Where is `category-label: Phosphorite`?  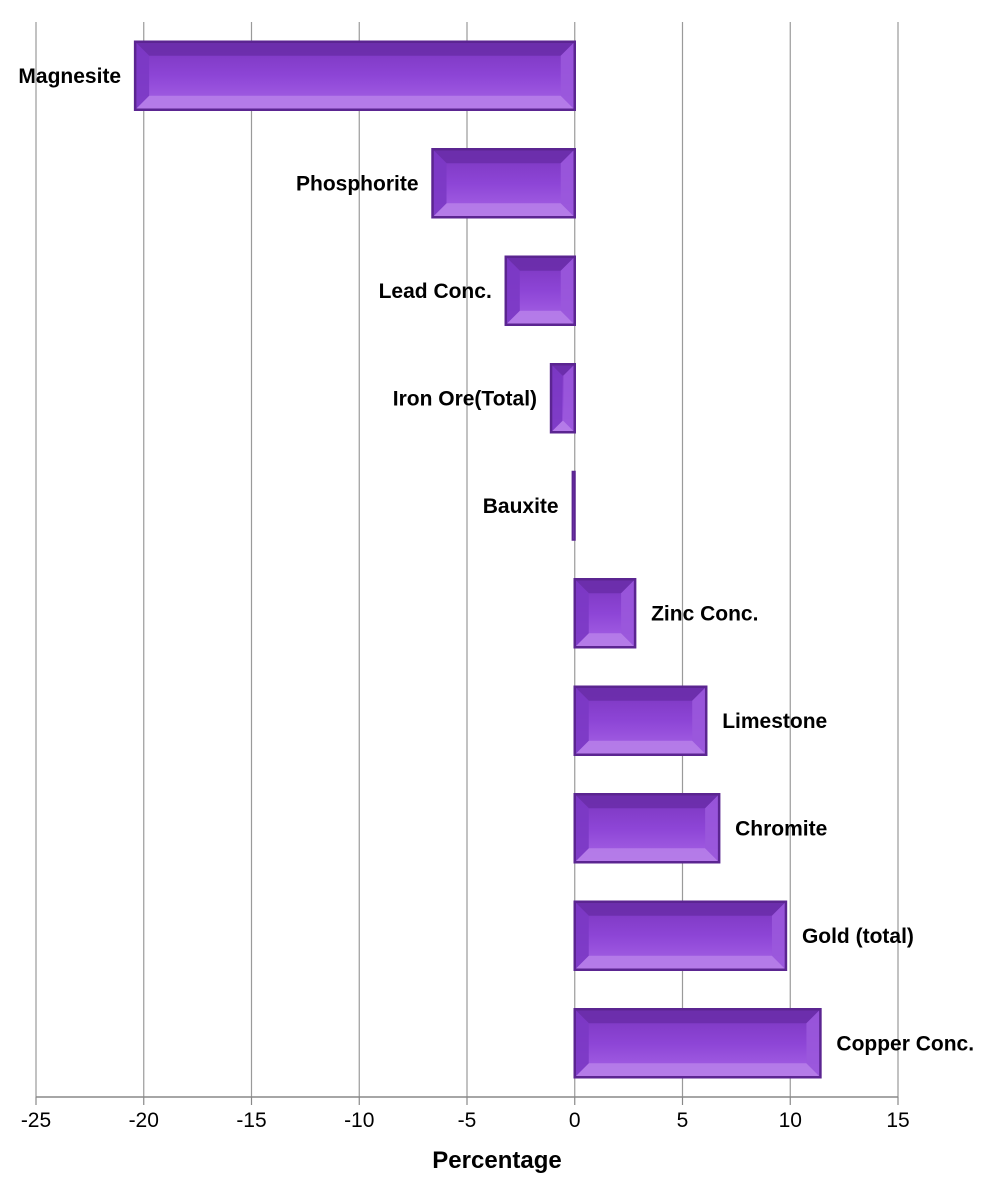 category-label: Phosphorite is located at coordinates (357, 183).